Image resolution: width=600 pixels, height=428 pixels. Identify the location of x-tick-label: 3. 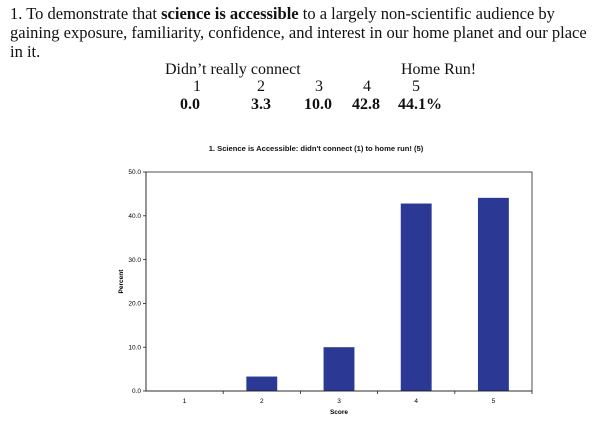
(339, 401).